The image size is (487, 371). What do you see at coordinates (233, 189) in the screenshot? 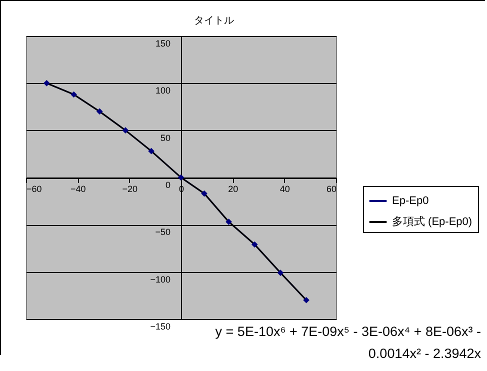
I see `x-tick-label: 20` at bounding box center [233, 189].